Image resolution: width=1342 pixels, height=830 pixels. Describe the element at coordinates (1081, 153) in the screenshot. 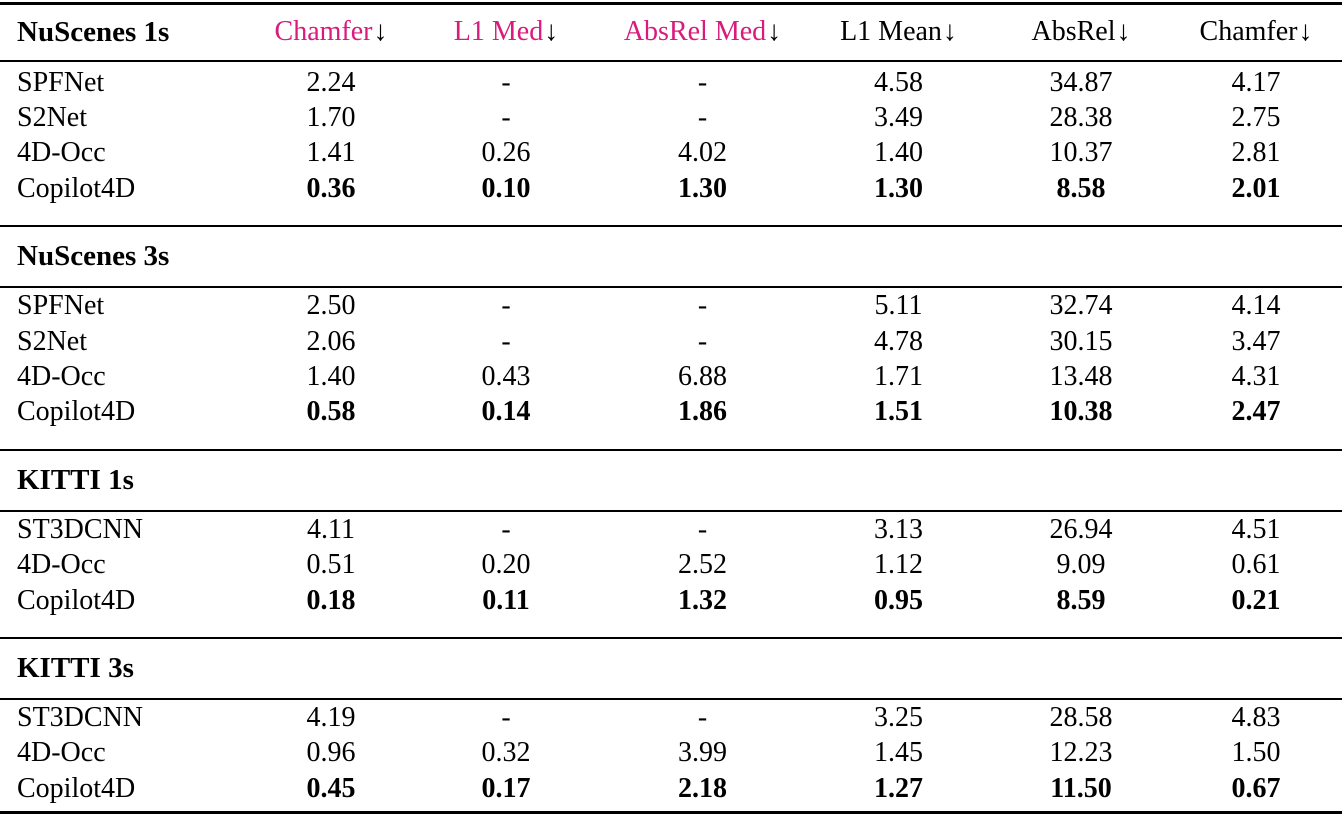

I see `metric-value: 10.37` at that location.